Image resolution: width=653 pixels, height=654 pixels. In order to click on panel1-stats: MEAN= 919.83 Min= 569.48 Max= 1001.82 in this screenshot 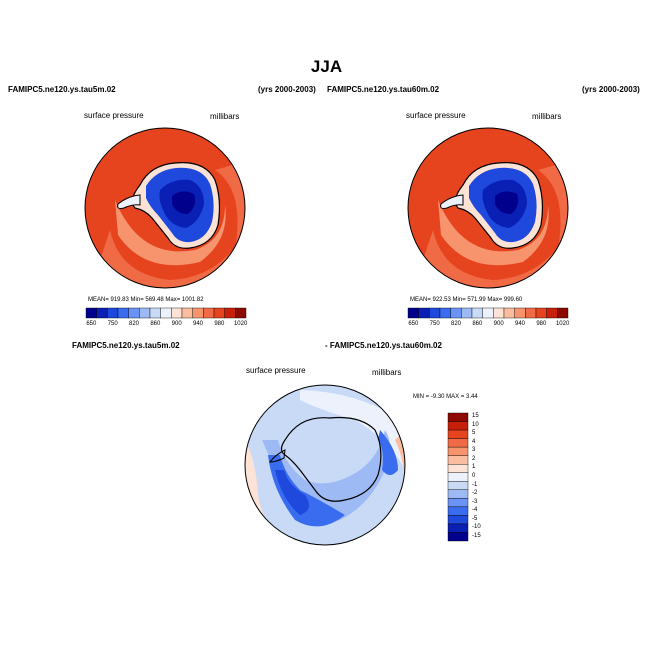, I will do `click(146, 300)`.